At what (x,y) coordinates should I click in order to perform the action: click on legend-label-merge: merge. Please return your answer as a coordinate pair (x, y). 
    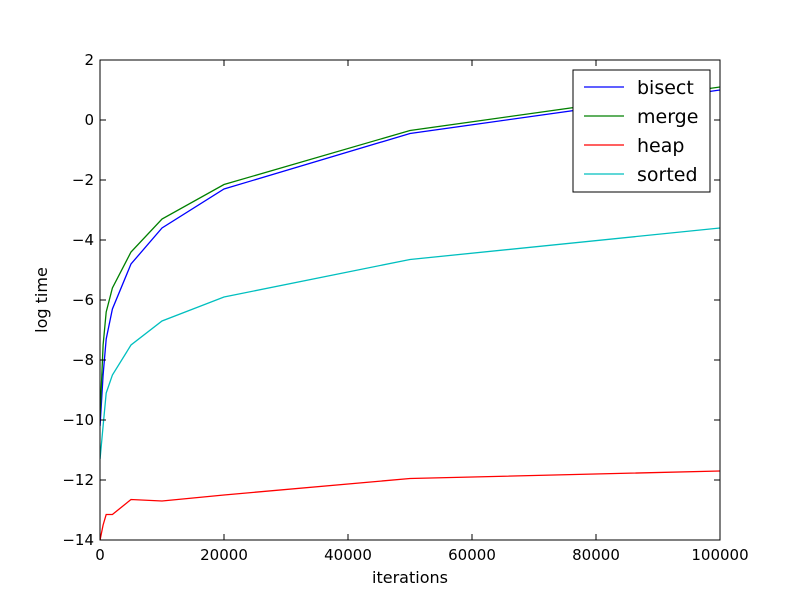
    Looking at the image, I should click on (667, 117).